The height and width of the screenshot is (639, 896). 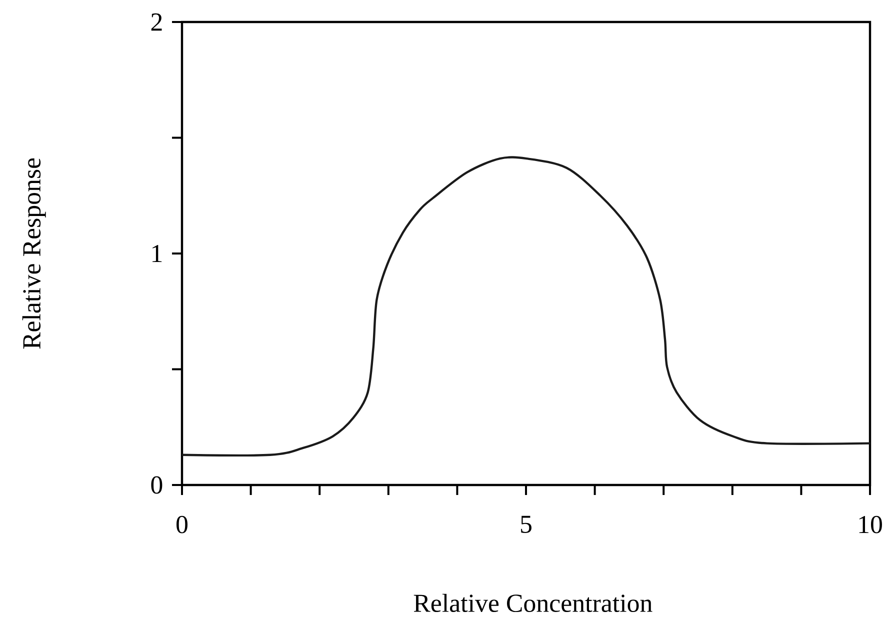 I want to click on y-tick-label: 0, so click(x=156, y=485).